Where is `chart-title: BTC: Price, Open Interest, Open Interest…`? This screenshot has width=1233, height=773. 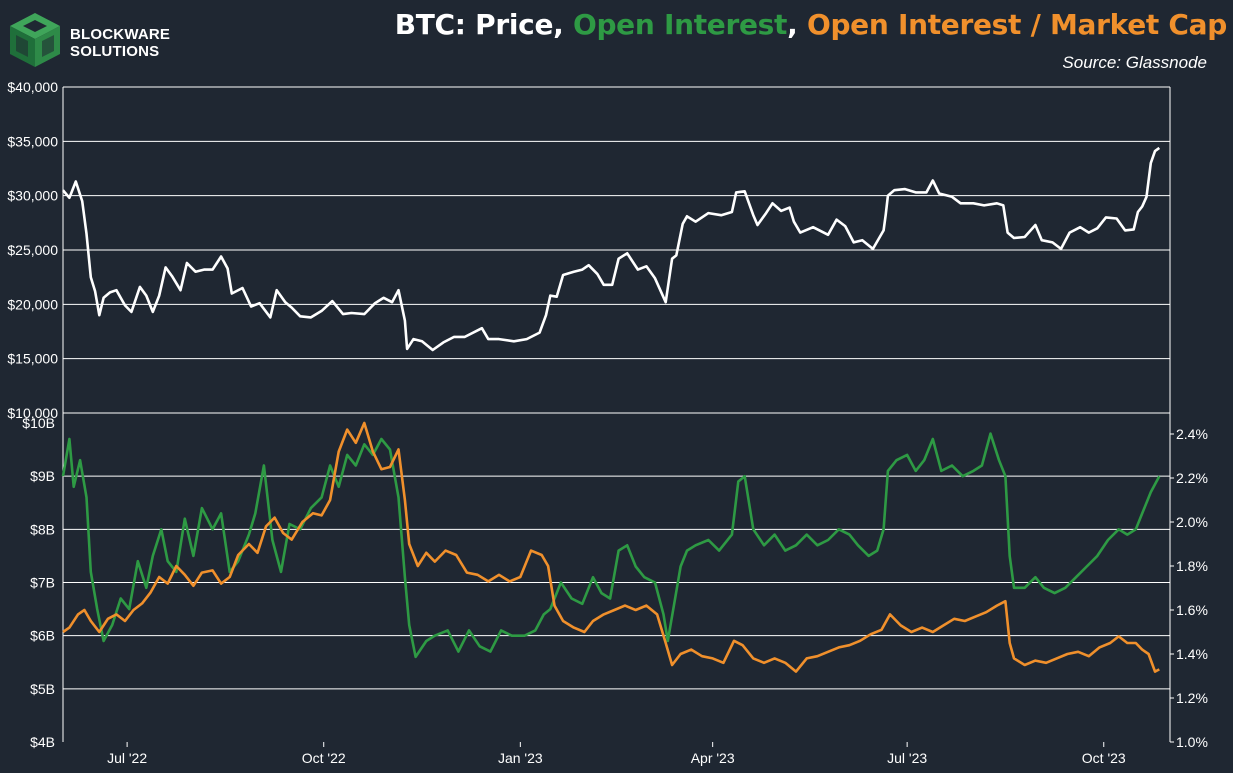
chart-title: BTC: Price, Open Interest, Open Interest… is located at coordinates (811, 24).